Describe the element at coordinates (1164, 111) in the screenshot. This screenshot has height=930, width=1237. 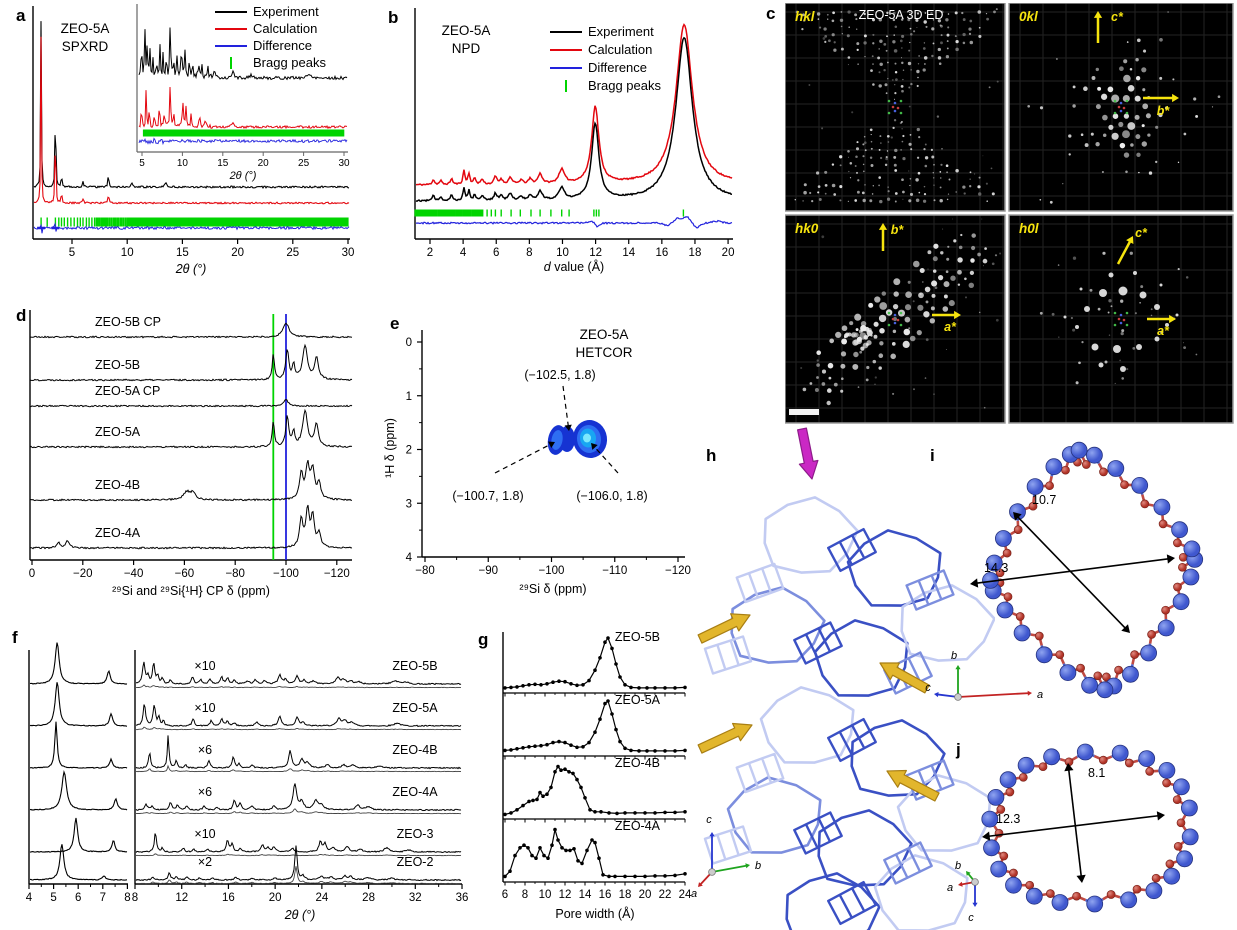
I see `ed-axis-b-star: b*` at that location.